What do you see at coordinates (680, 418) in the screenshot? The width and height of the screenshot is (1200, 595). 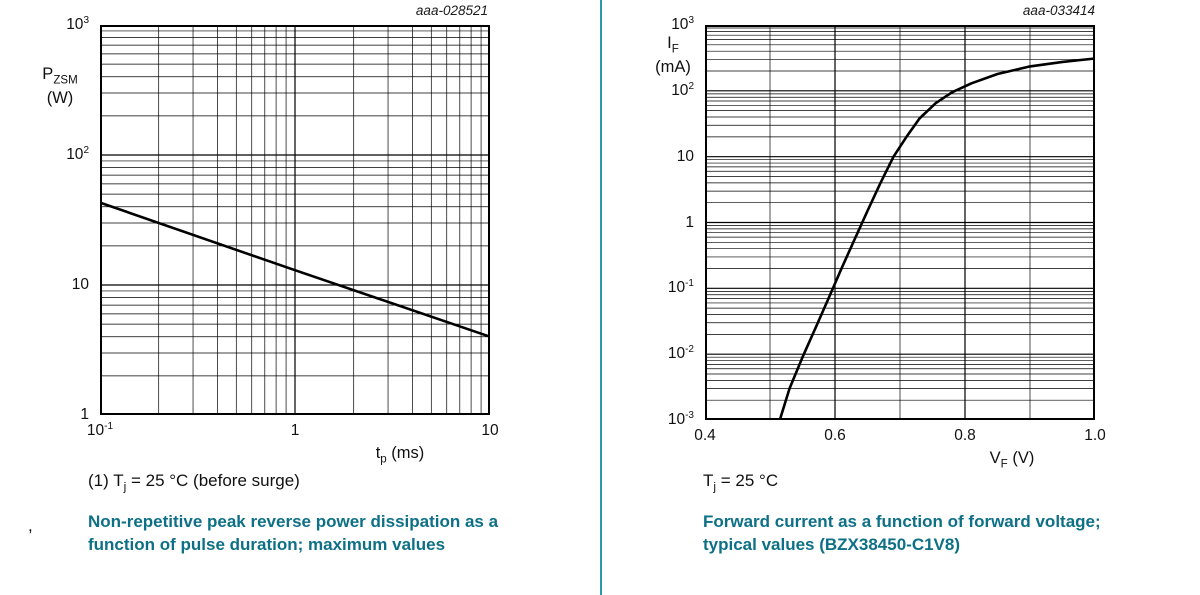 I see `if-vs-vf-y-tick-label: 10⁻³` at bounding box center [680, 418].